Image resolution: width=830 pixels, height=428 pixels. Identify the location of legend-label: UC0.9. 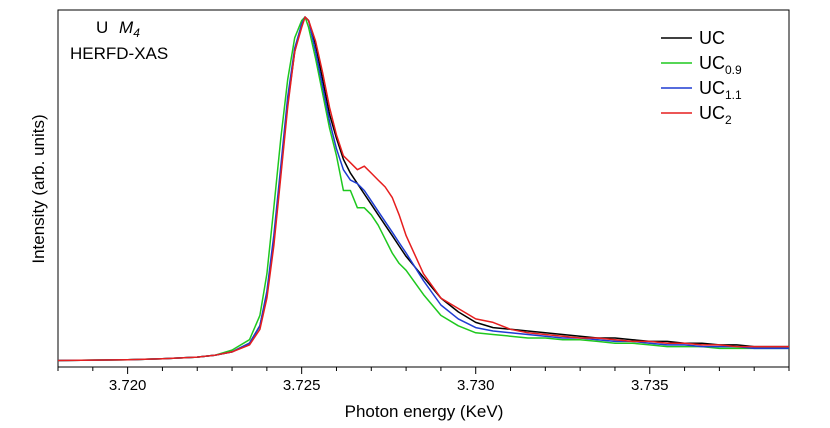
(720, 65).